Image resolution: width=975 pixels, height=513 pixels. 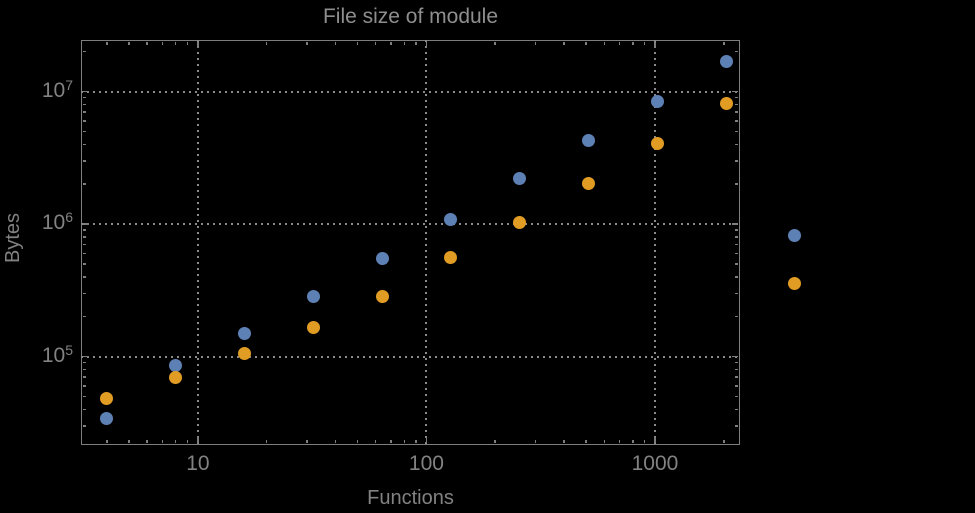 What do you see at coordinates (589, 183) in the screenshot?
I see `data-point-series-2-x512` at bounding box center [589, 183].